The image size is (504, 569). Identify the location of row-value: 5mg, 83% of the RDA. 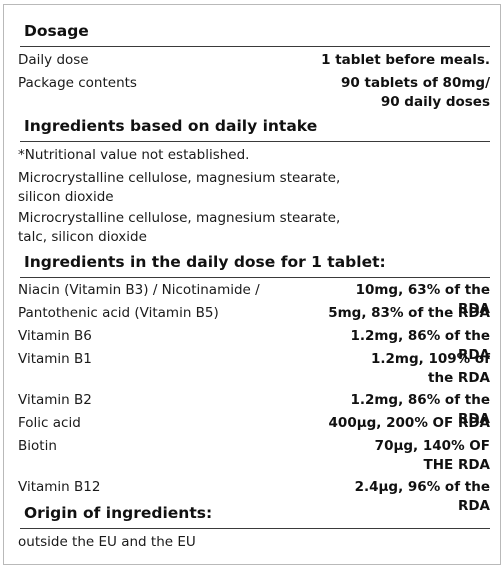
(409, 313).